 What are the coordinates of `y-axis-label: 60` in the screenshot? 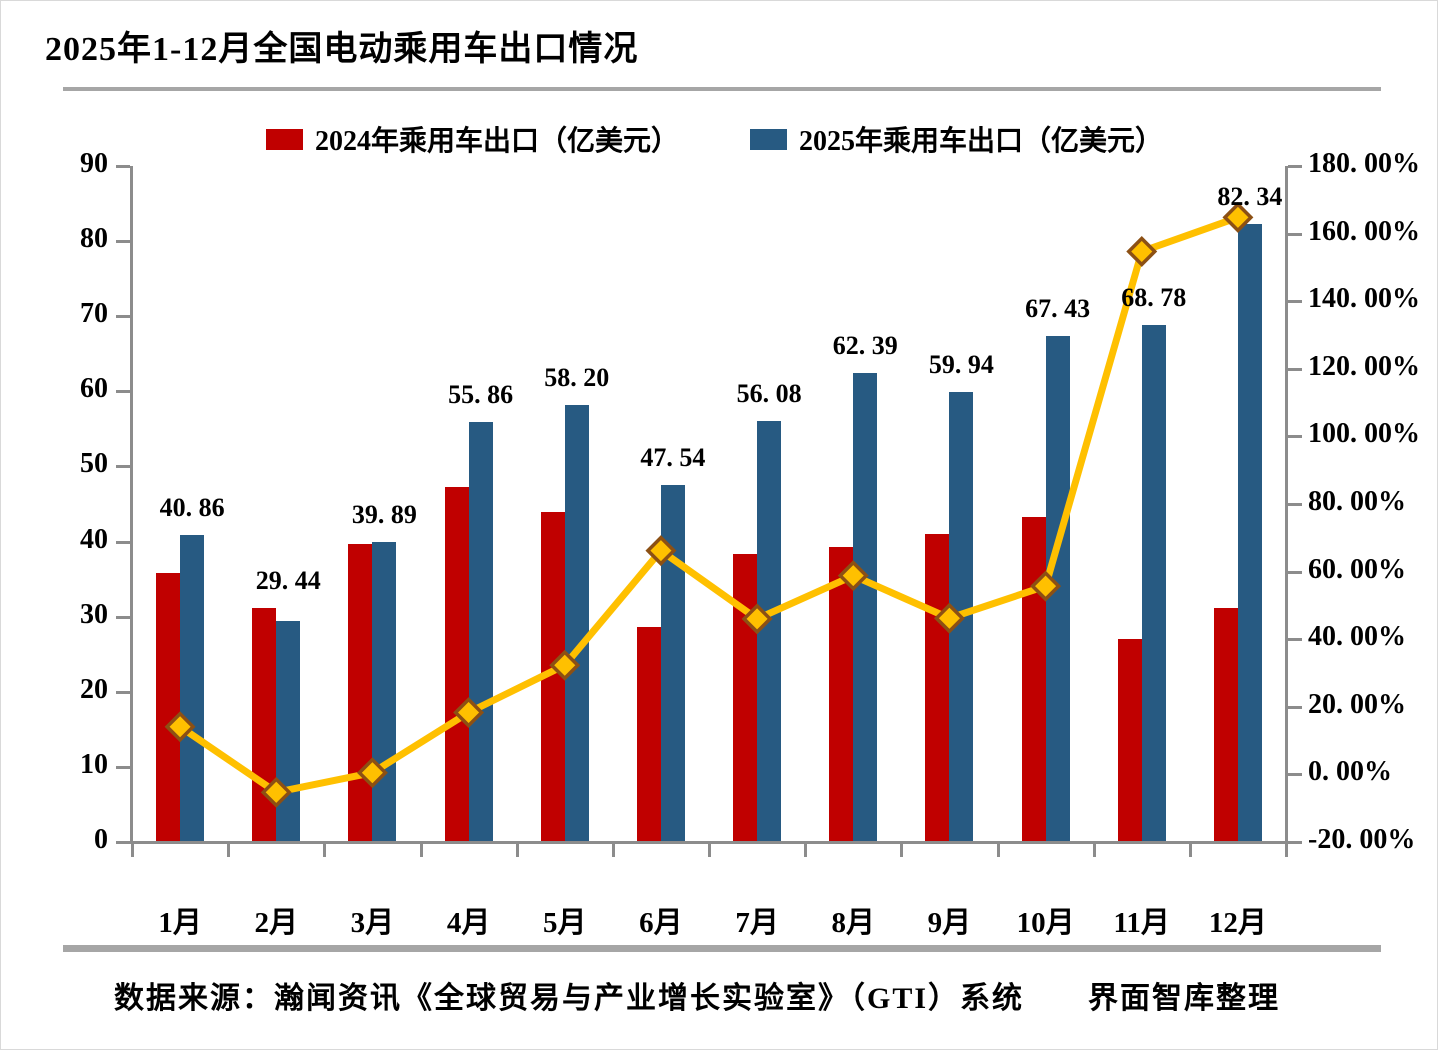 It's located at (94, 389).